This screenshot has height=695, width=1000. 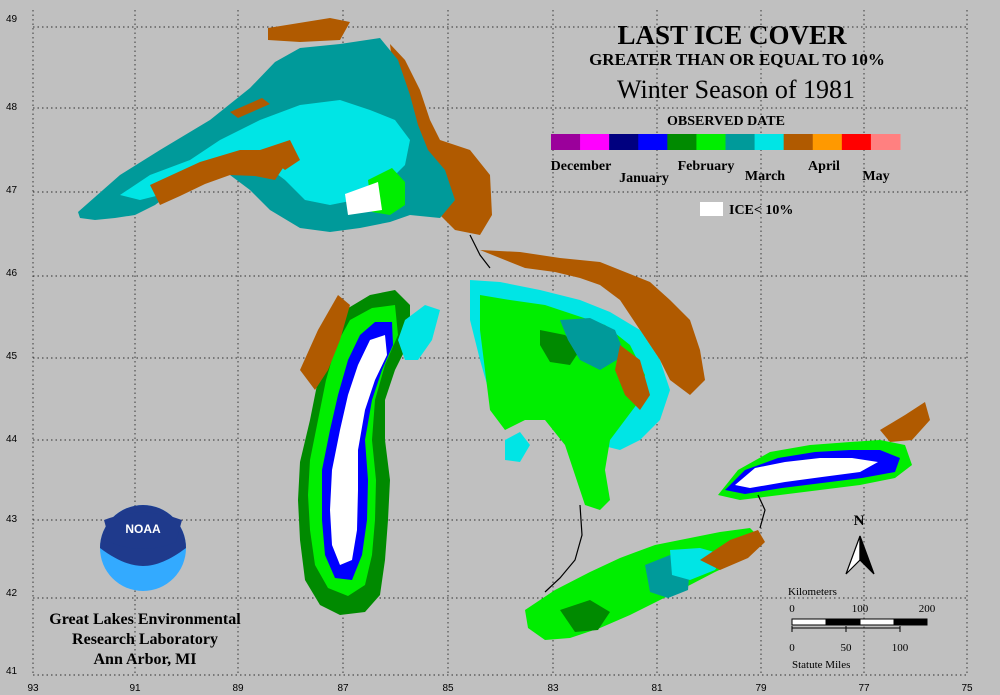 What do you see at coordinates (12, 273) in the screenshot?
I see `lat-label-46: 46` at bounding box center [12, 273].